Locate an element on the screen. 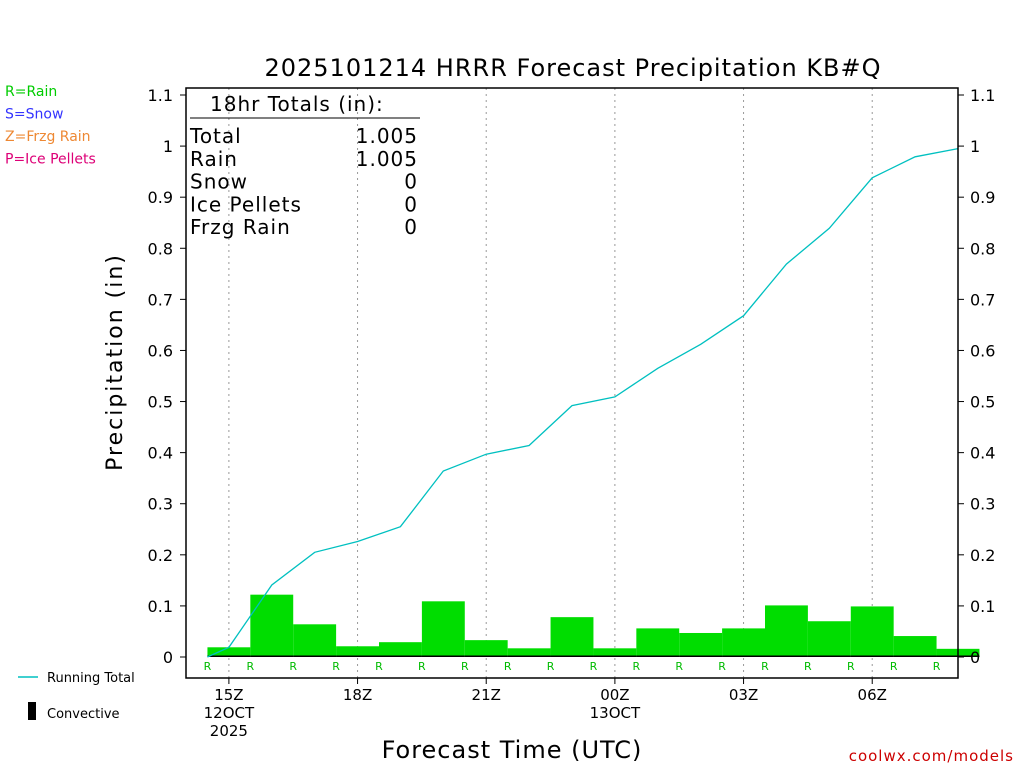  y-axis-left: 0 0.1 0.2 0.3 0.4 0.5 0.6 0.7 0.8 0.9 1 1.1 is located at coordinates (167, 376).